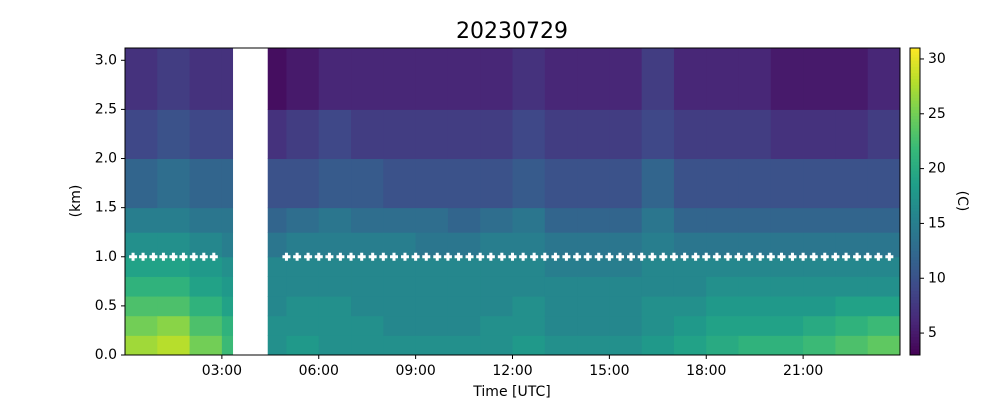 This screenshot has height=404, width=1000. Describe the element at coordinates (76, 201) in the screenshot. I see `y-axis-label: (km)` at that location.